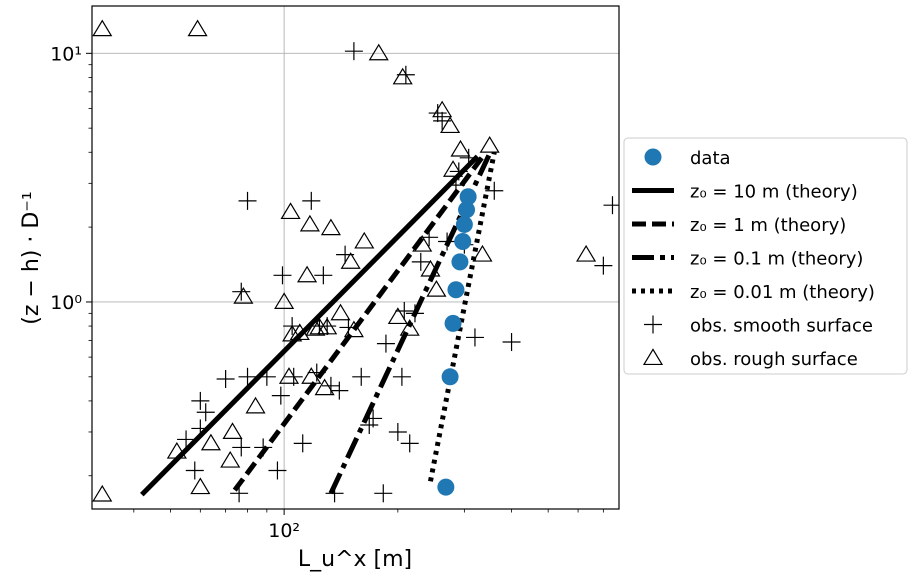 Image resolution: width=909 pixels, height=576 pixels. Describe the element at coordinates (653, 324) in the screenshot. I see `legend-plus-swatch` at that location.